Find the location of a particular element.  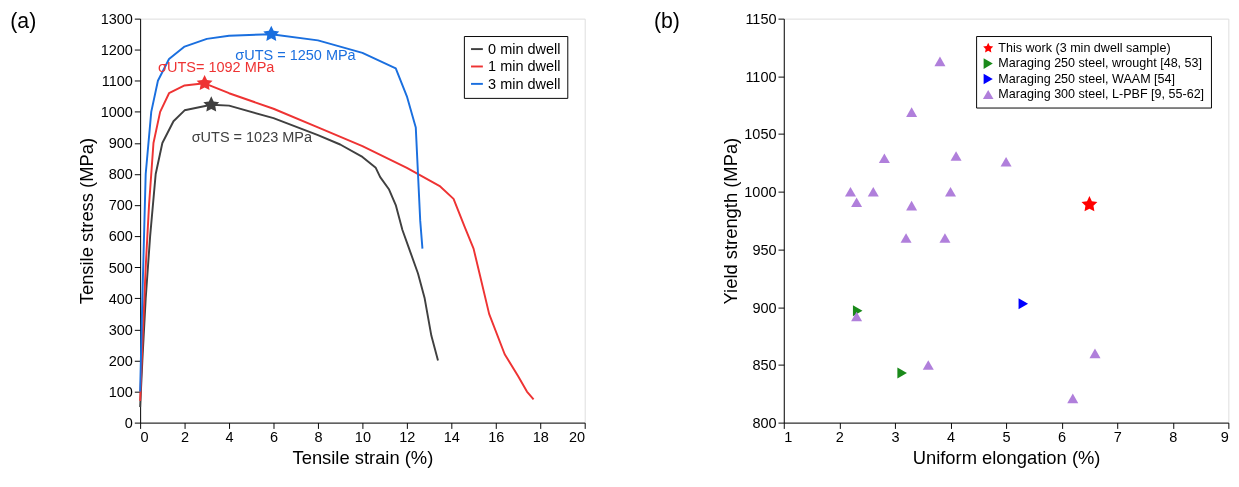

y-tick-label: 1200 is located at coordinates (116, 50).